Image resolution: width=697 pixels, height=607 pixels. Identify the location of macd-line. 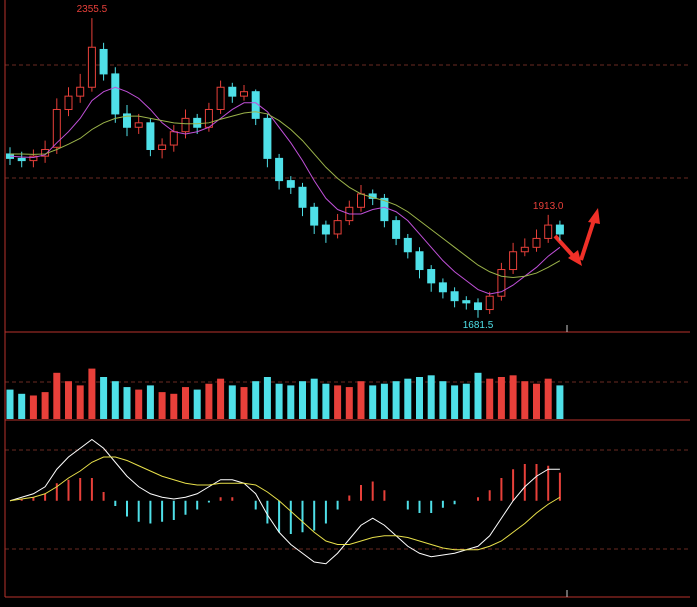
(285, 503).